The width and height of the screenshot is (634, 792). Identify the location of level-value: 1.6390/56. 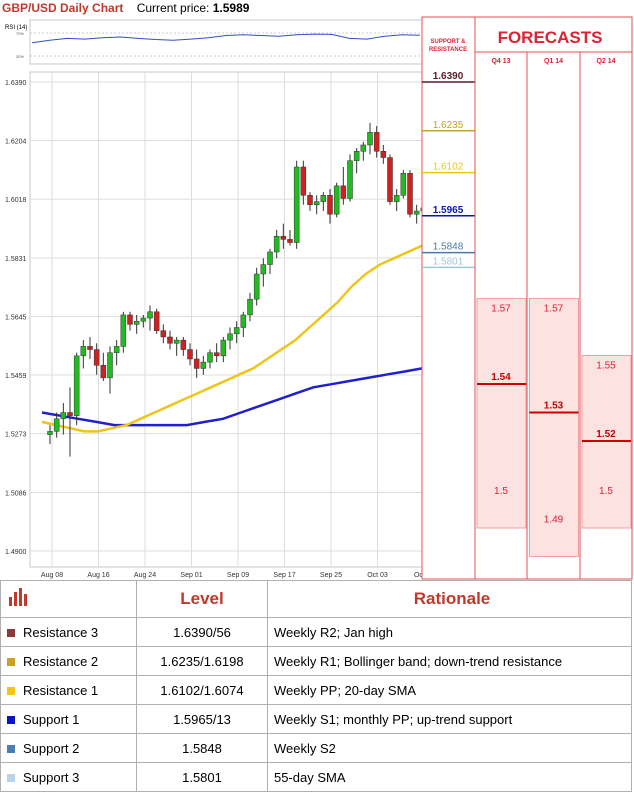
(202, 632).